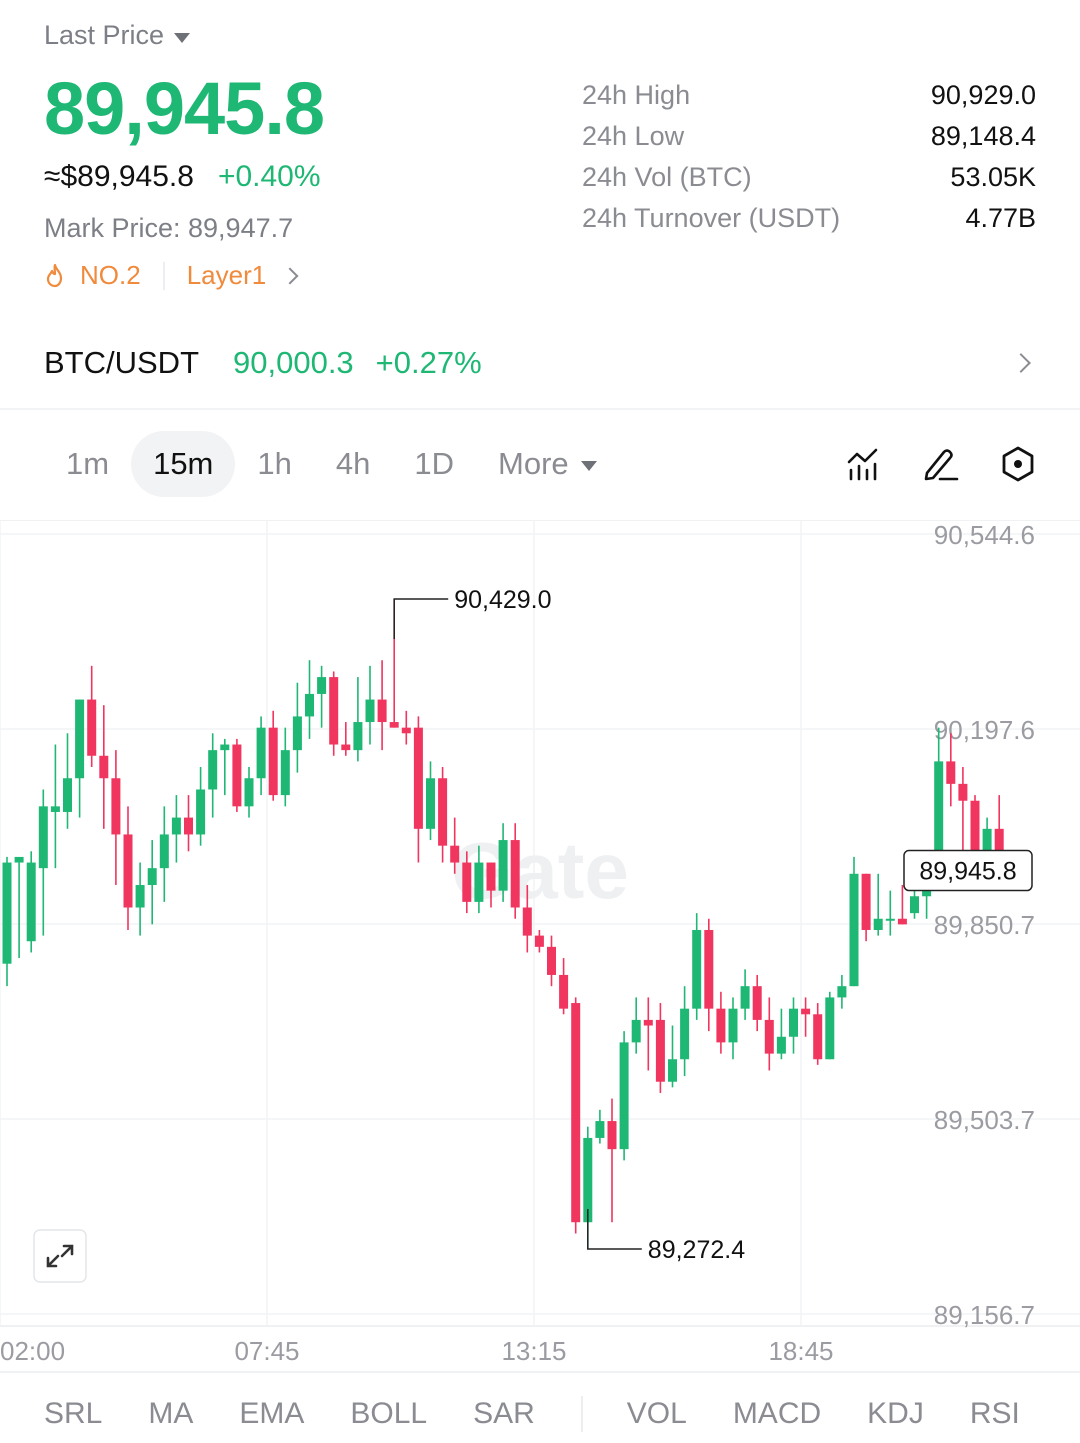  I want to click on more-timeframes-button: More, so click(547, 464).